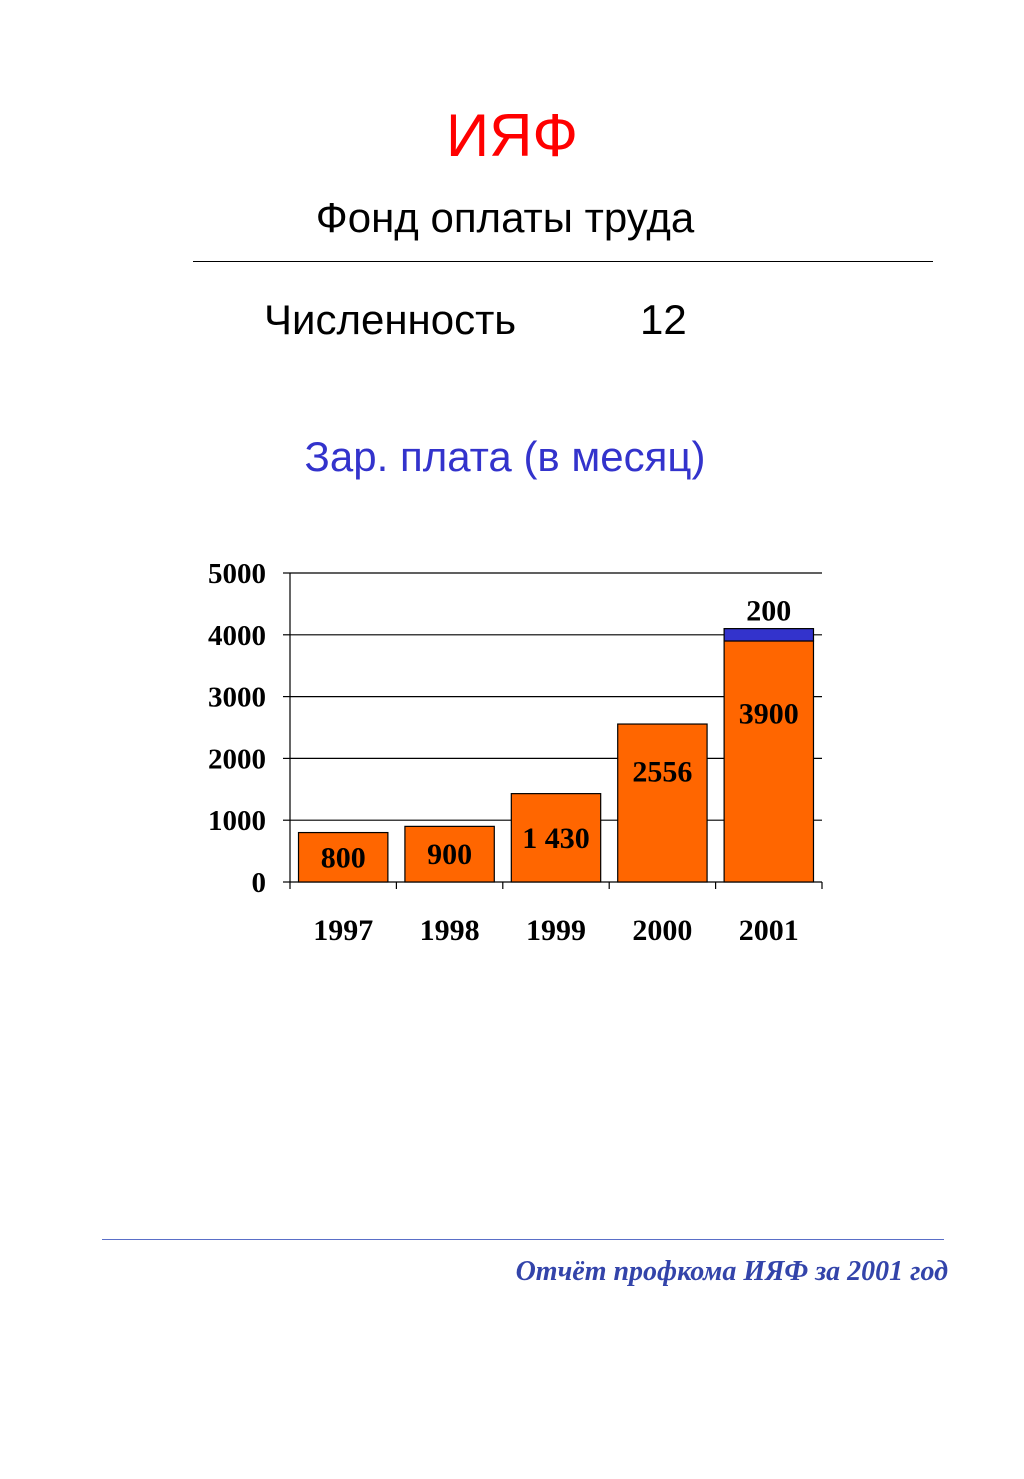 The height and width of the screenshot is (1479, 1024). I want to click on bar-1998, so click(449, 854).